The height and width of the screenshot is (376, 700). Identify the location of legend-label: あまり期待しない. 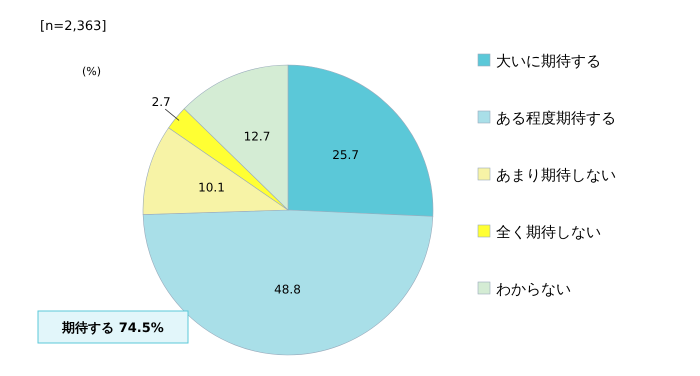
(556, 175).